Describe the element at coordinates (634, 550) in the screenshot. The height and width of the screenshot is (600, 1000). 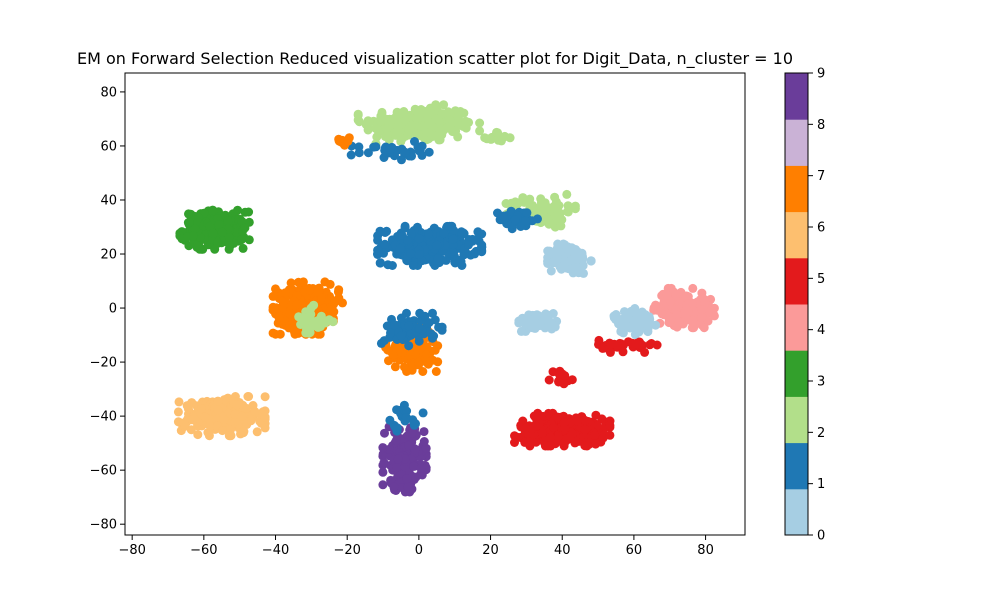
I see `x-tick-label: 60` at that location.